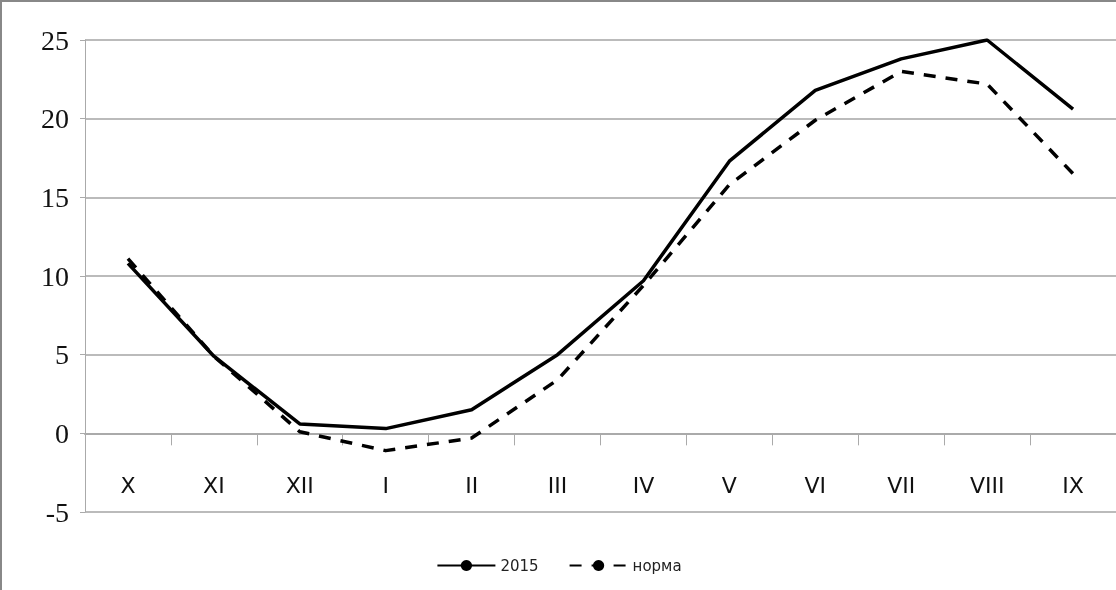 This screenshot has width=1116, height=590. I want to click on x-tick-label: III, so click(557, 485).